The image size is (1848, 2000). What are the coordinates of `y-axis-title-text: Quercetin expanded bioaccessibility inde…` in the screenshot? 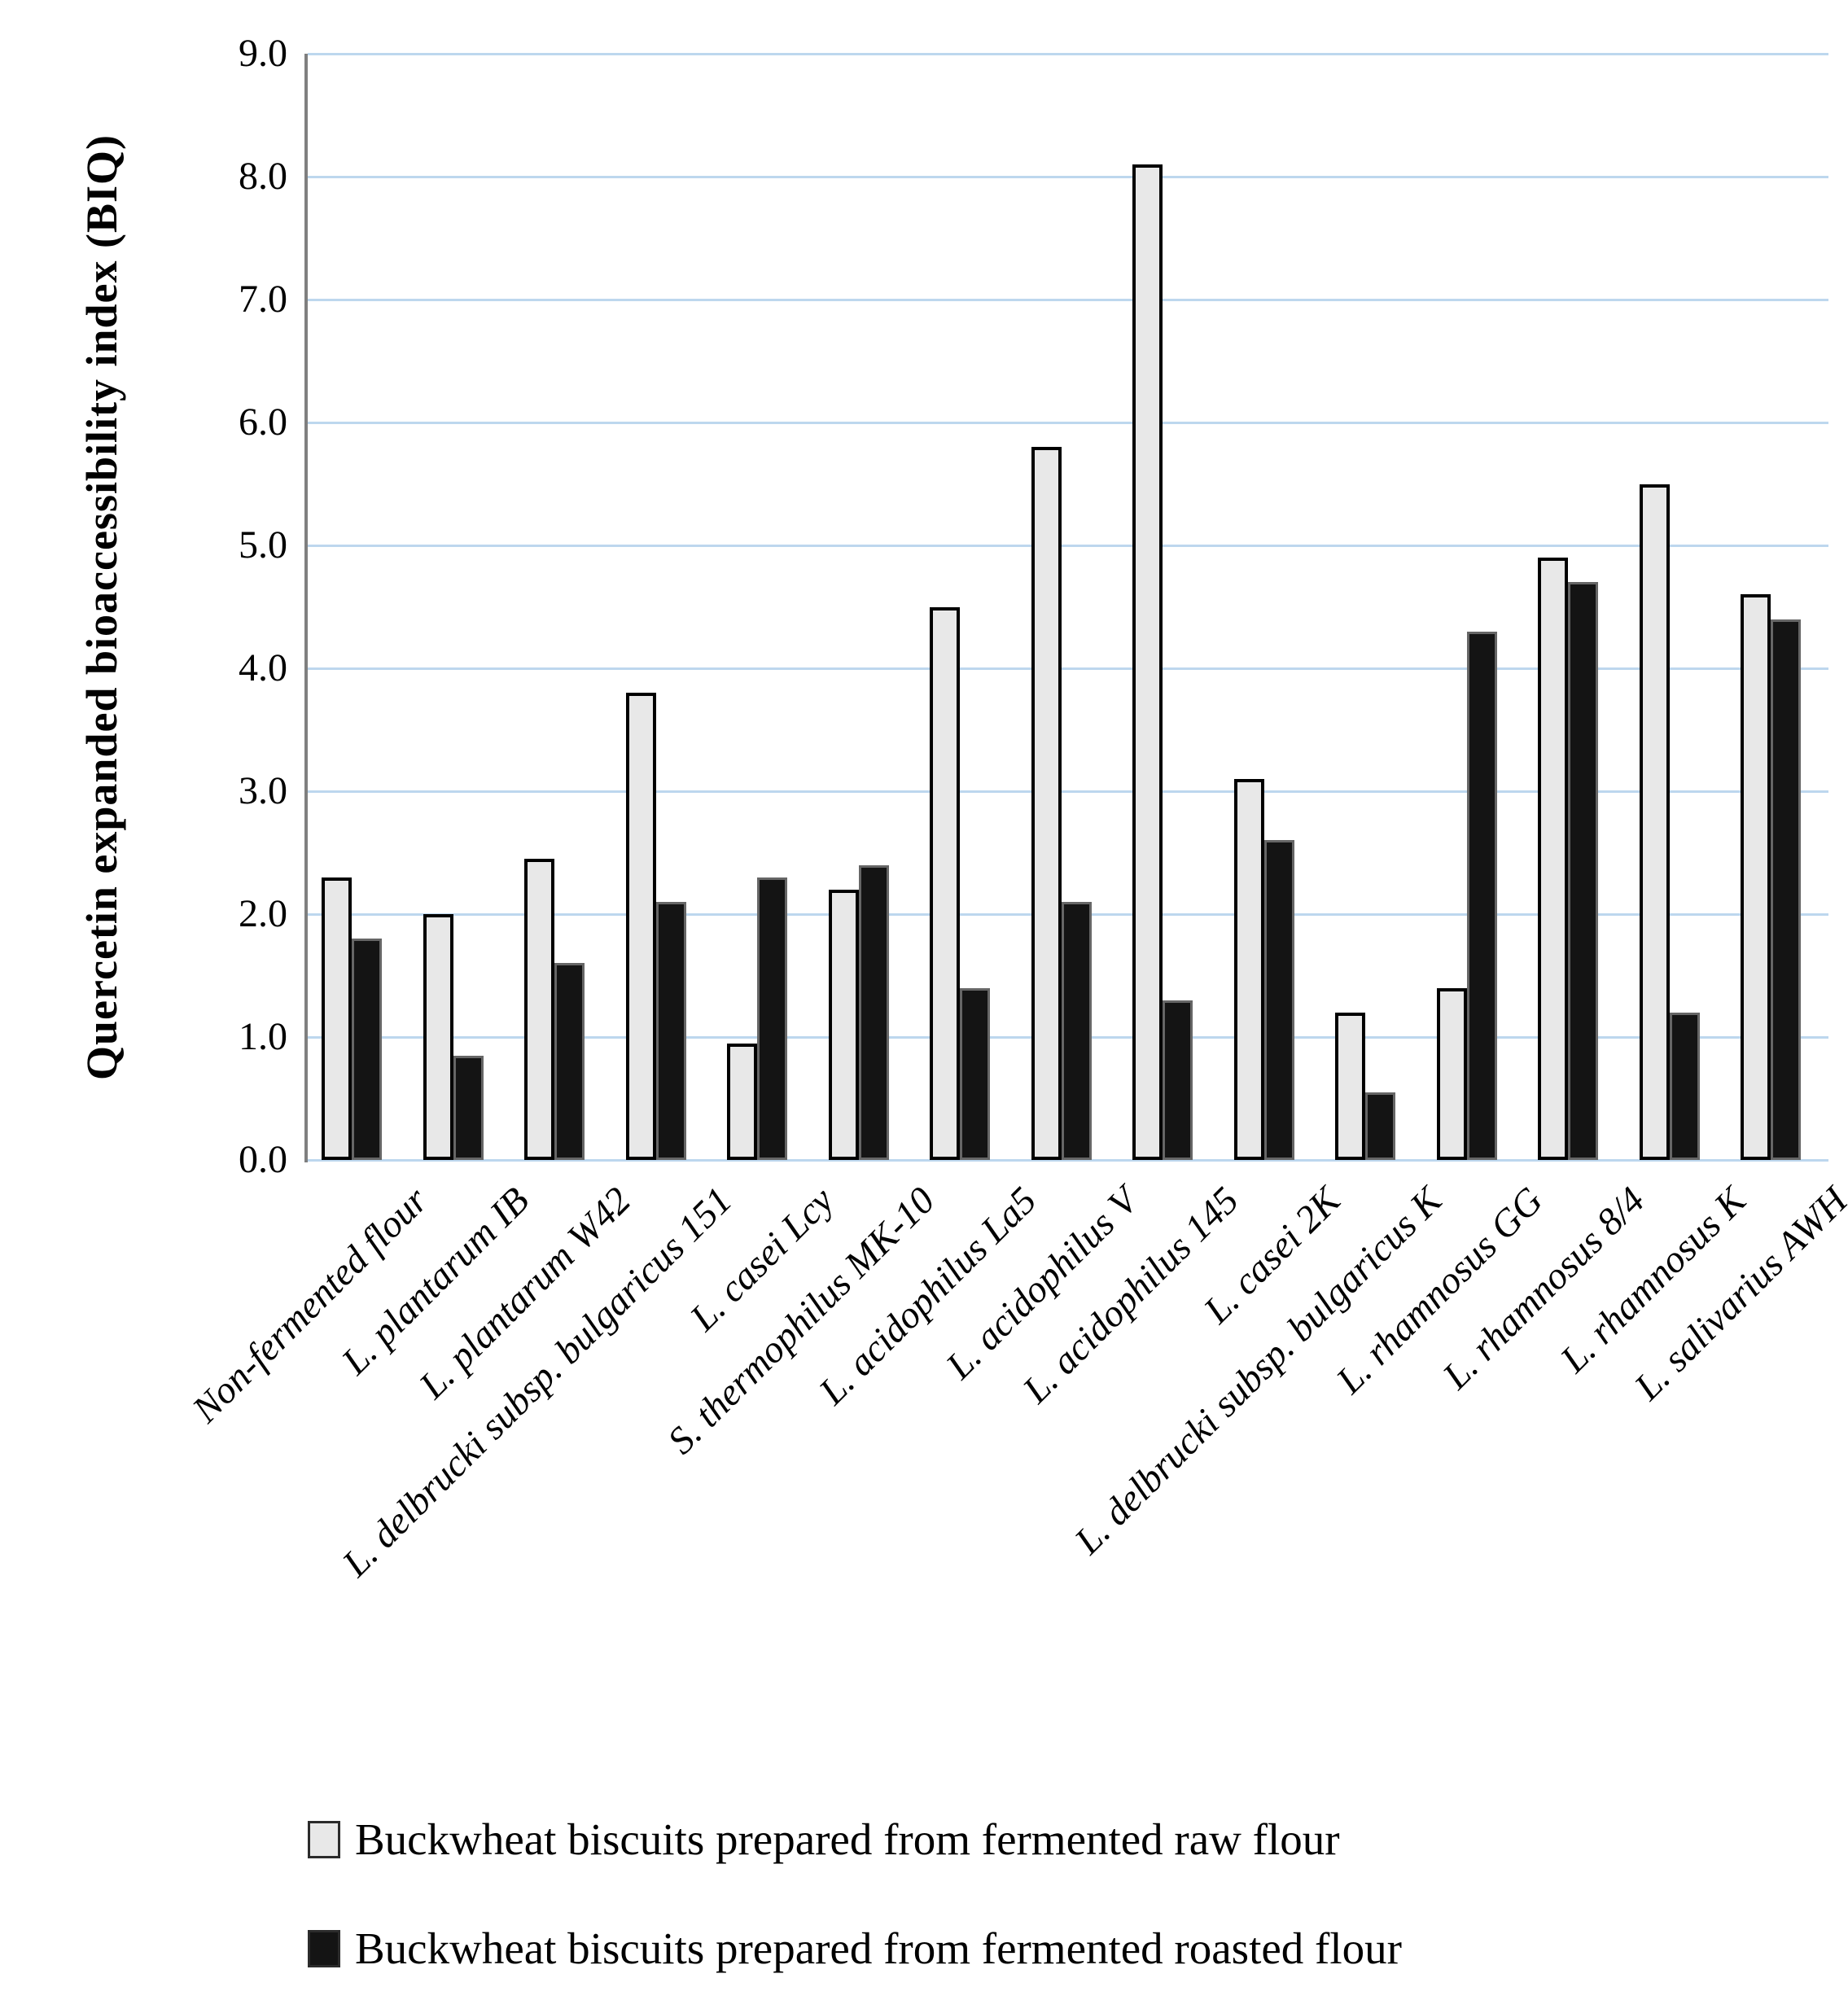 It's located at (102, 606).